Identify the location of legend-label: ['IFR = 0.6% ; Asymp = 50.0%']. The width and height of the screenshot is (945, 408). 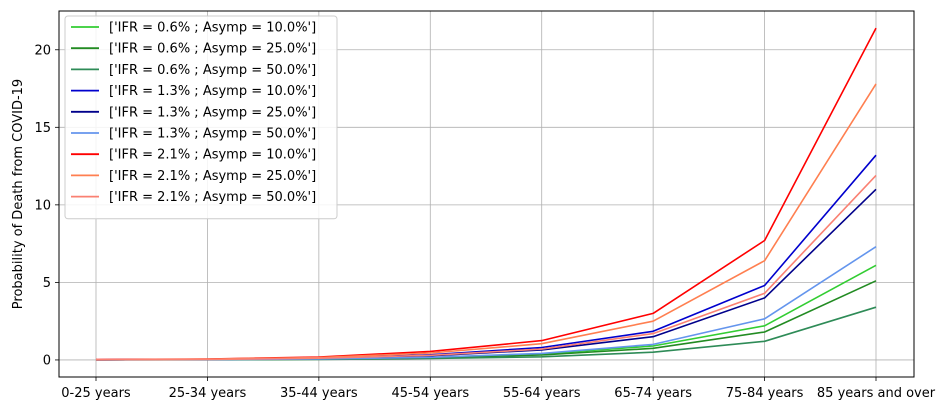
(212, 70).